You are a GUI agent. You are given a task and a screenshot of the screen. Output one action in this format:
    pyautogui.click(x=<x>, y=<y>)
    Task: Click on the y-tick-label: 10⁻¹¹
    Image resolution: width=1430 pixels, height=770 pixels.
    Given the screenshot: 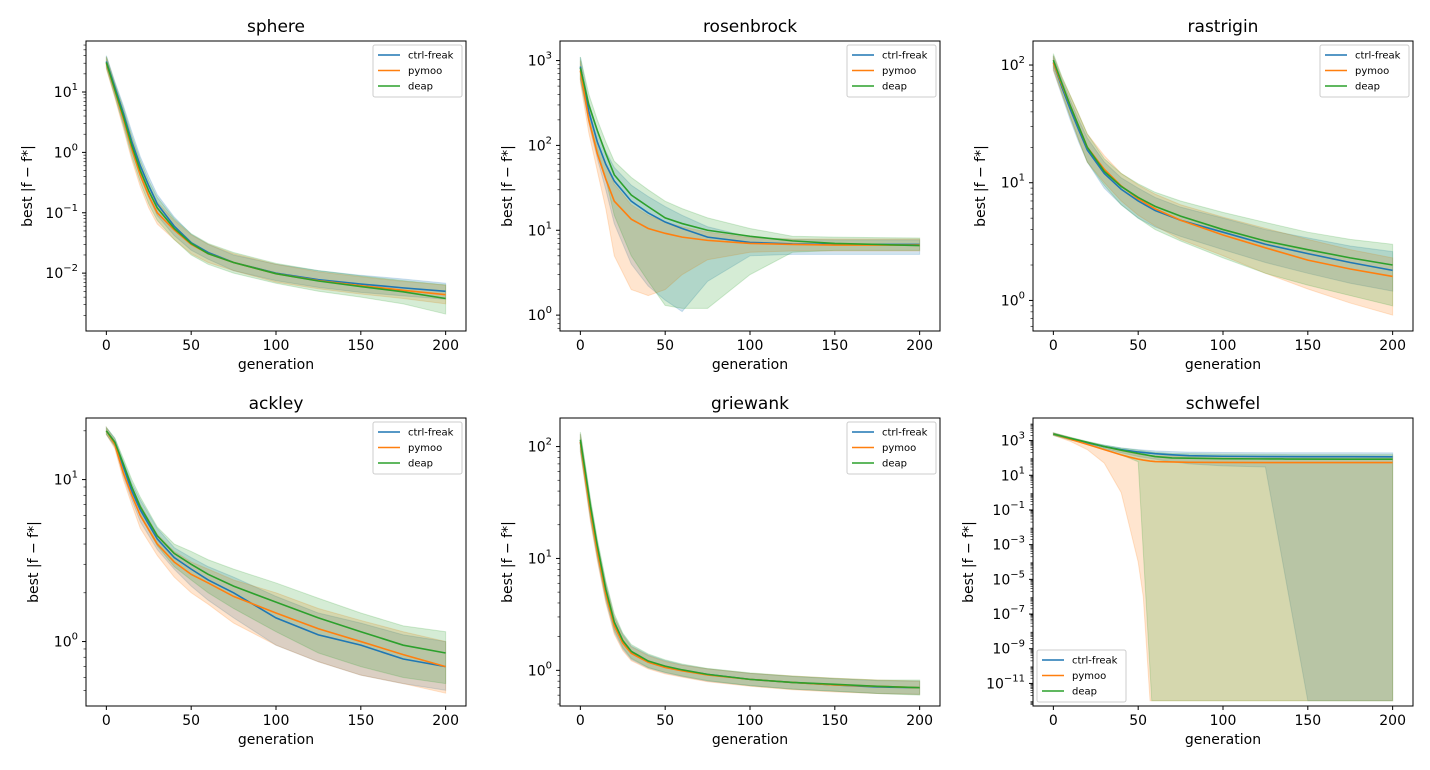 What is the action you would take?
    pyautogui.click(x=1005, y=682)
    